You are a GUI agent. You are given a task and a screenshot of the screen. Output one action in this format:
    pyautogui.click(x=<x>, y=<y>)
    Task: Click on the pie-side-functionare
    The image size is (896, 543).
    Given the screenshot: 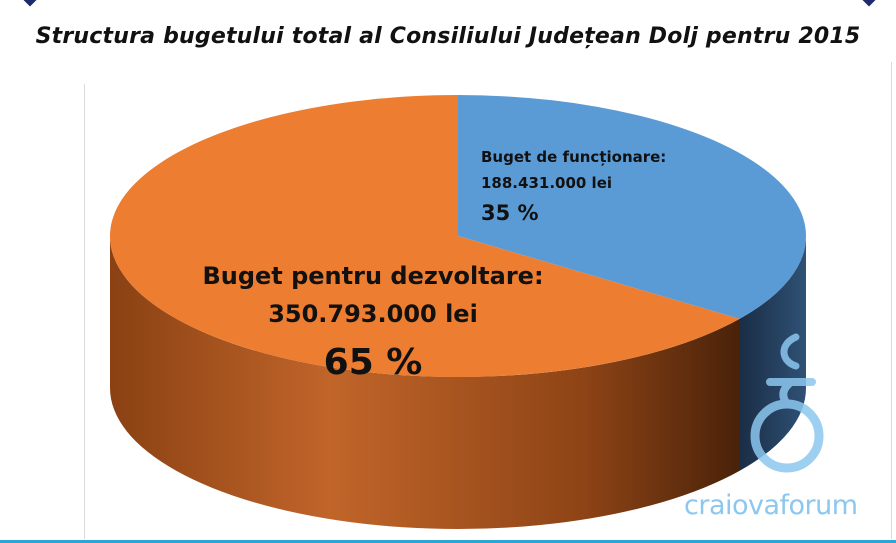 What is the action you would take?
    pyautogui.click(x=772, y=353)
    